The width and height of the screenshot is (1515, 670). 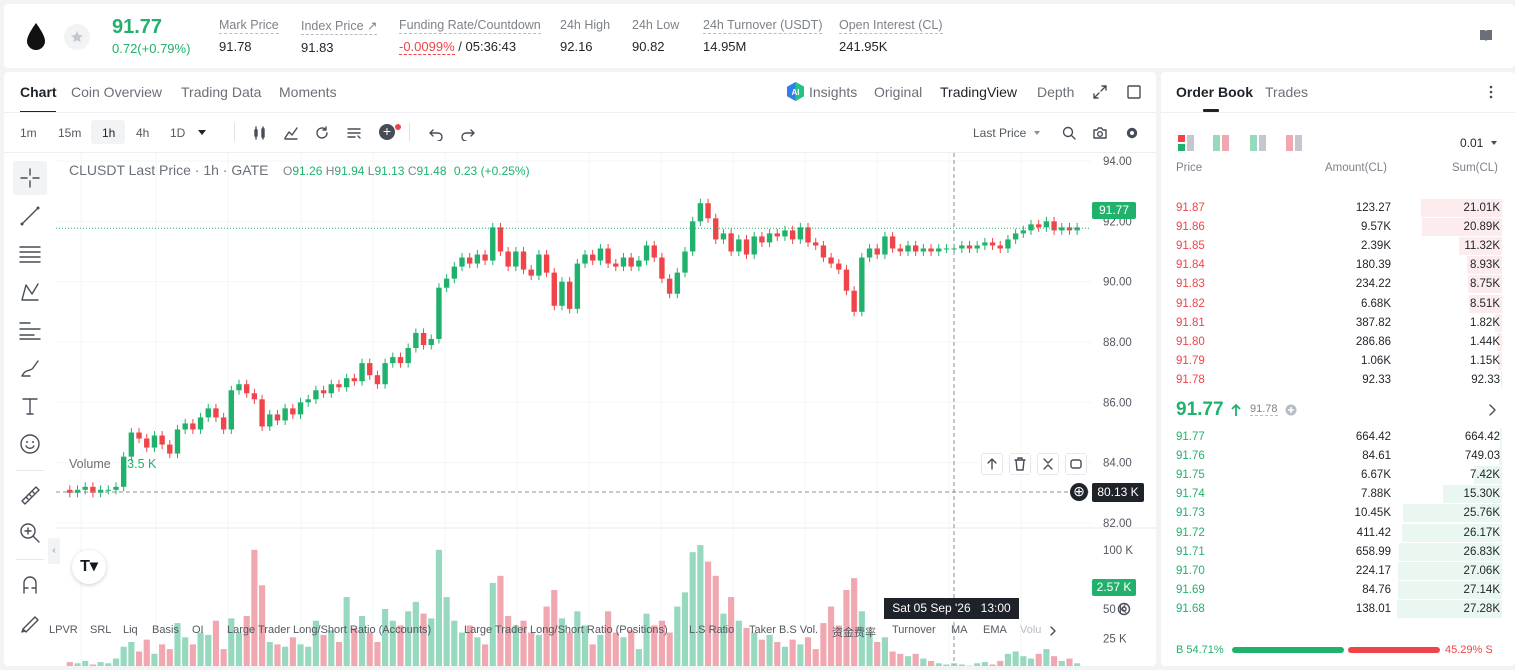 What do you see at coordinates (1291, 410) in the screenshot?
I see `shield-icon` at bounding box center [1291, 410].